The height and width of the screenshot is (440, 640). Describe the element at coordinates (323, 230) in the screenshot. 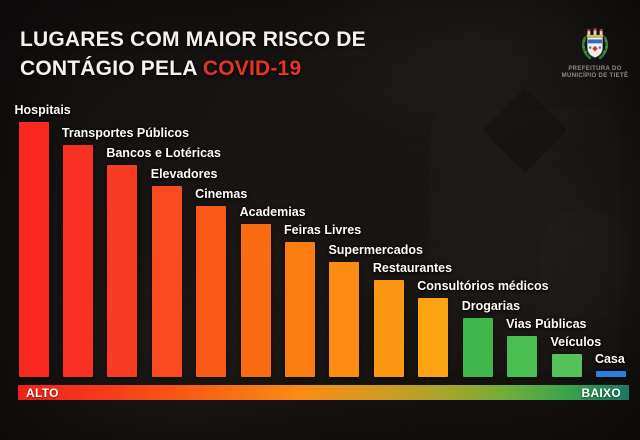

I see `bar-label-7: Feiras Livres` at that location.